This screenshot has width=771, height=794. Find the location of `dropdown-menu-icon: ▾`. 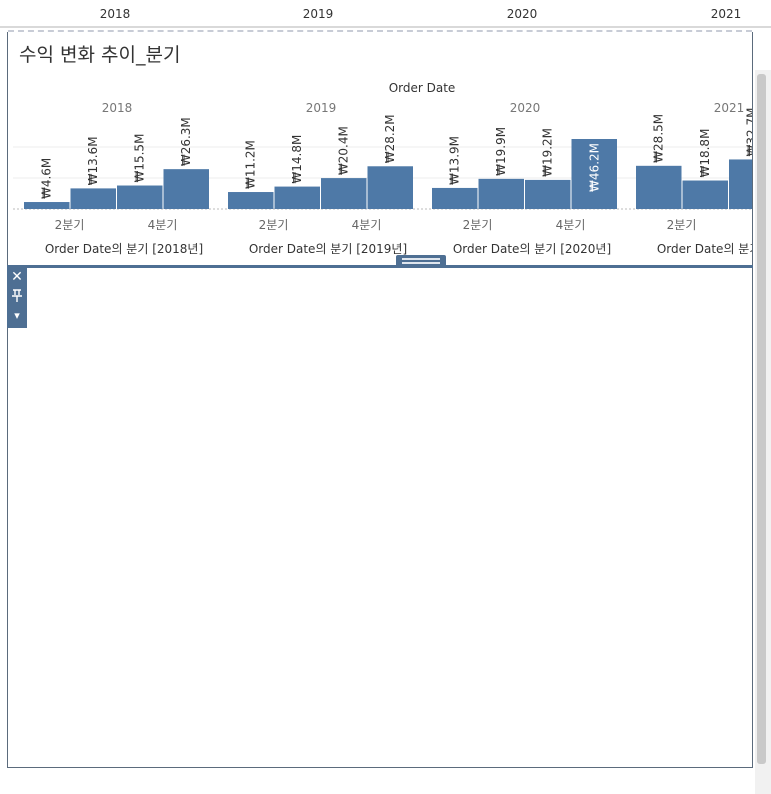

dropdown-menu-icon: ▾ is located at coordinates (17, 315).